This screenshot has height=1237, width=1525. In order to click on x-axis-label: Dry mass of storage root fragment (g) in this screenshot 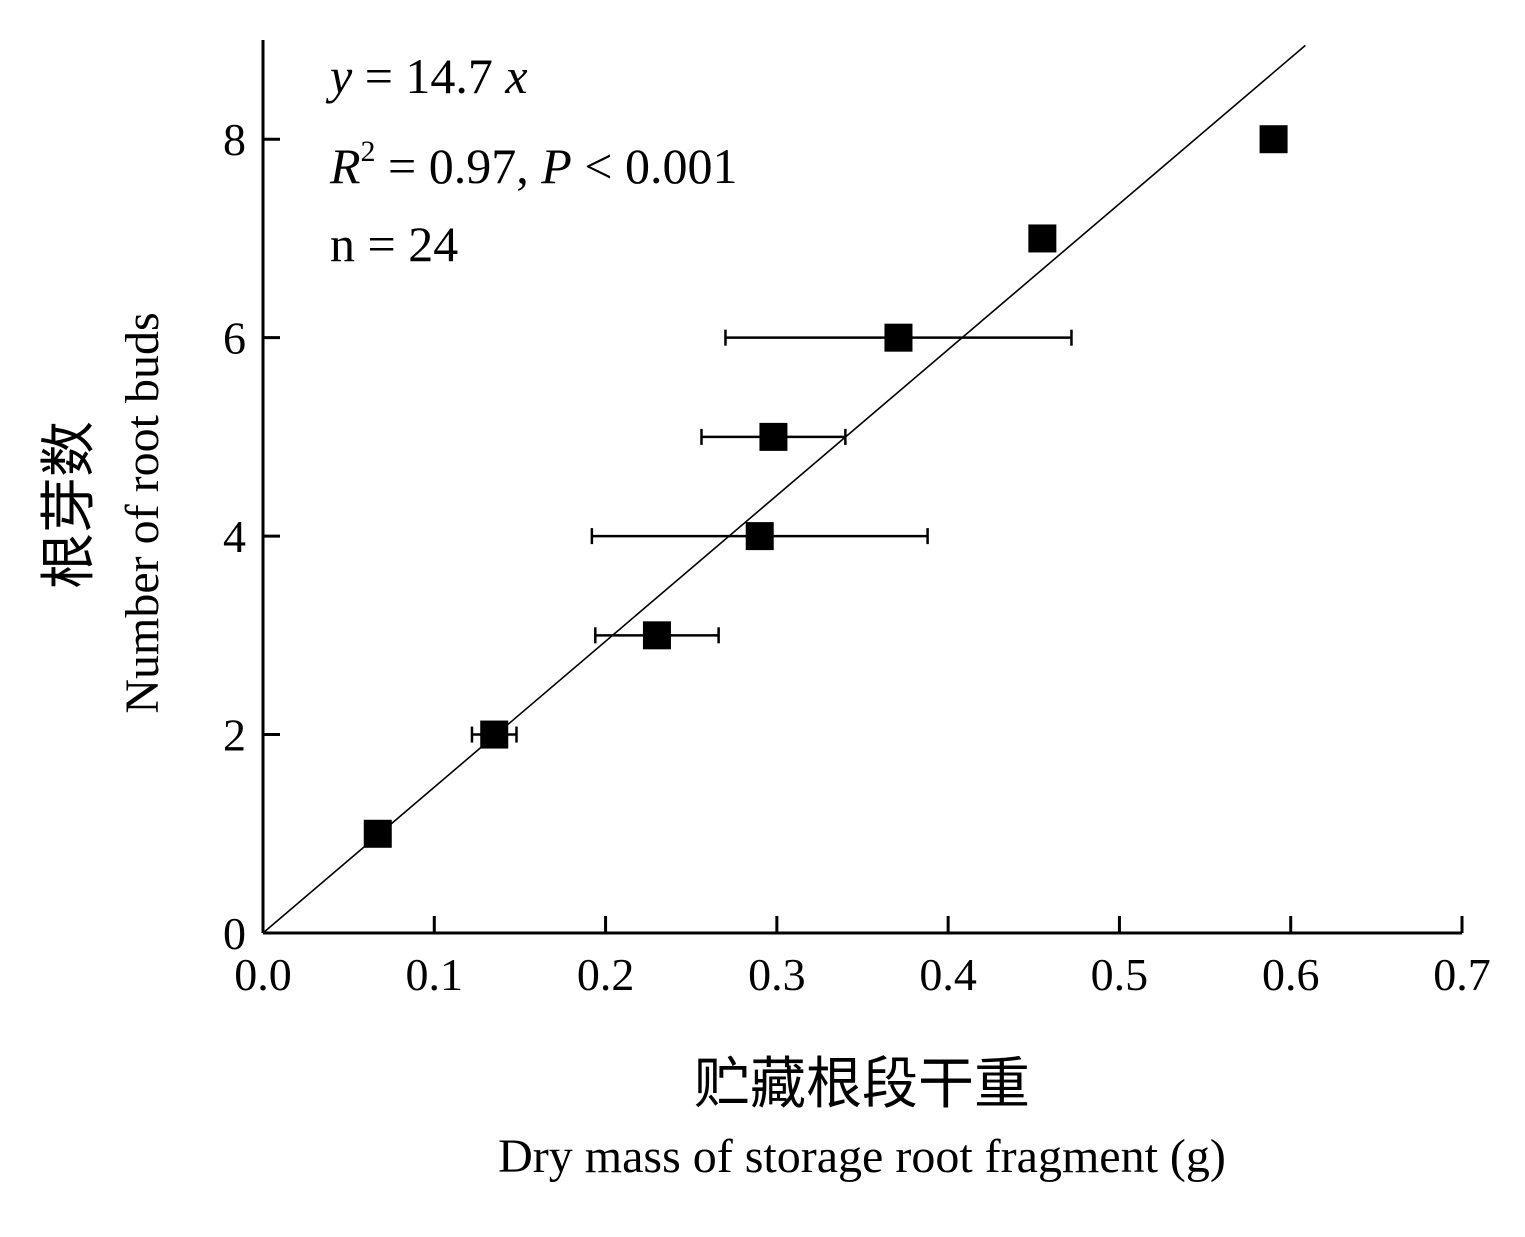, I will do `click(862, 1156)`.